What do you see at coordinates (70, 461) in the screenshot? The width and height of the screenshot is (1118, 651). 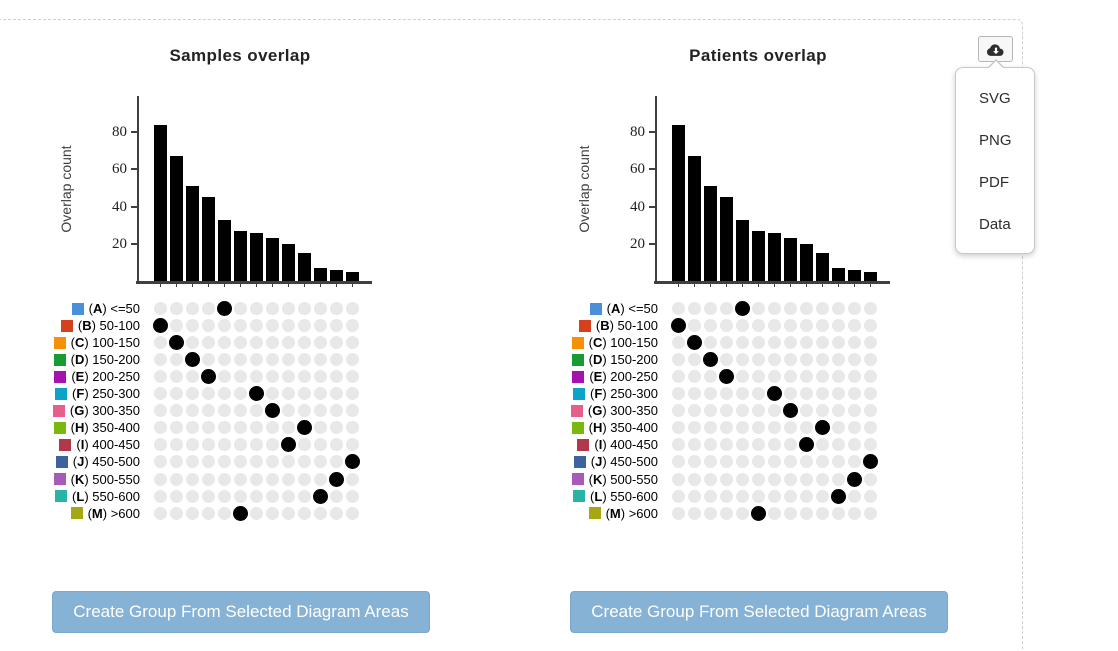 I see `legend-row-j: (J) 450-500` at bounding box center [70, 461].